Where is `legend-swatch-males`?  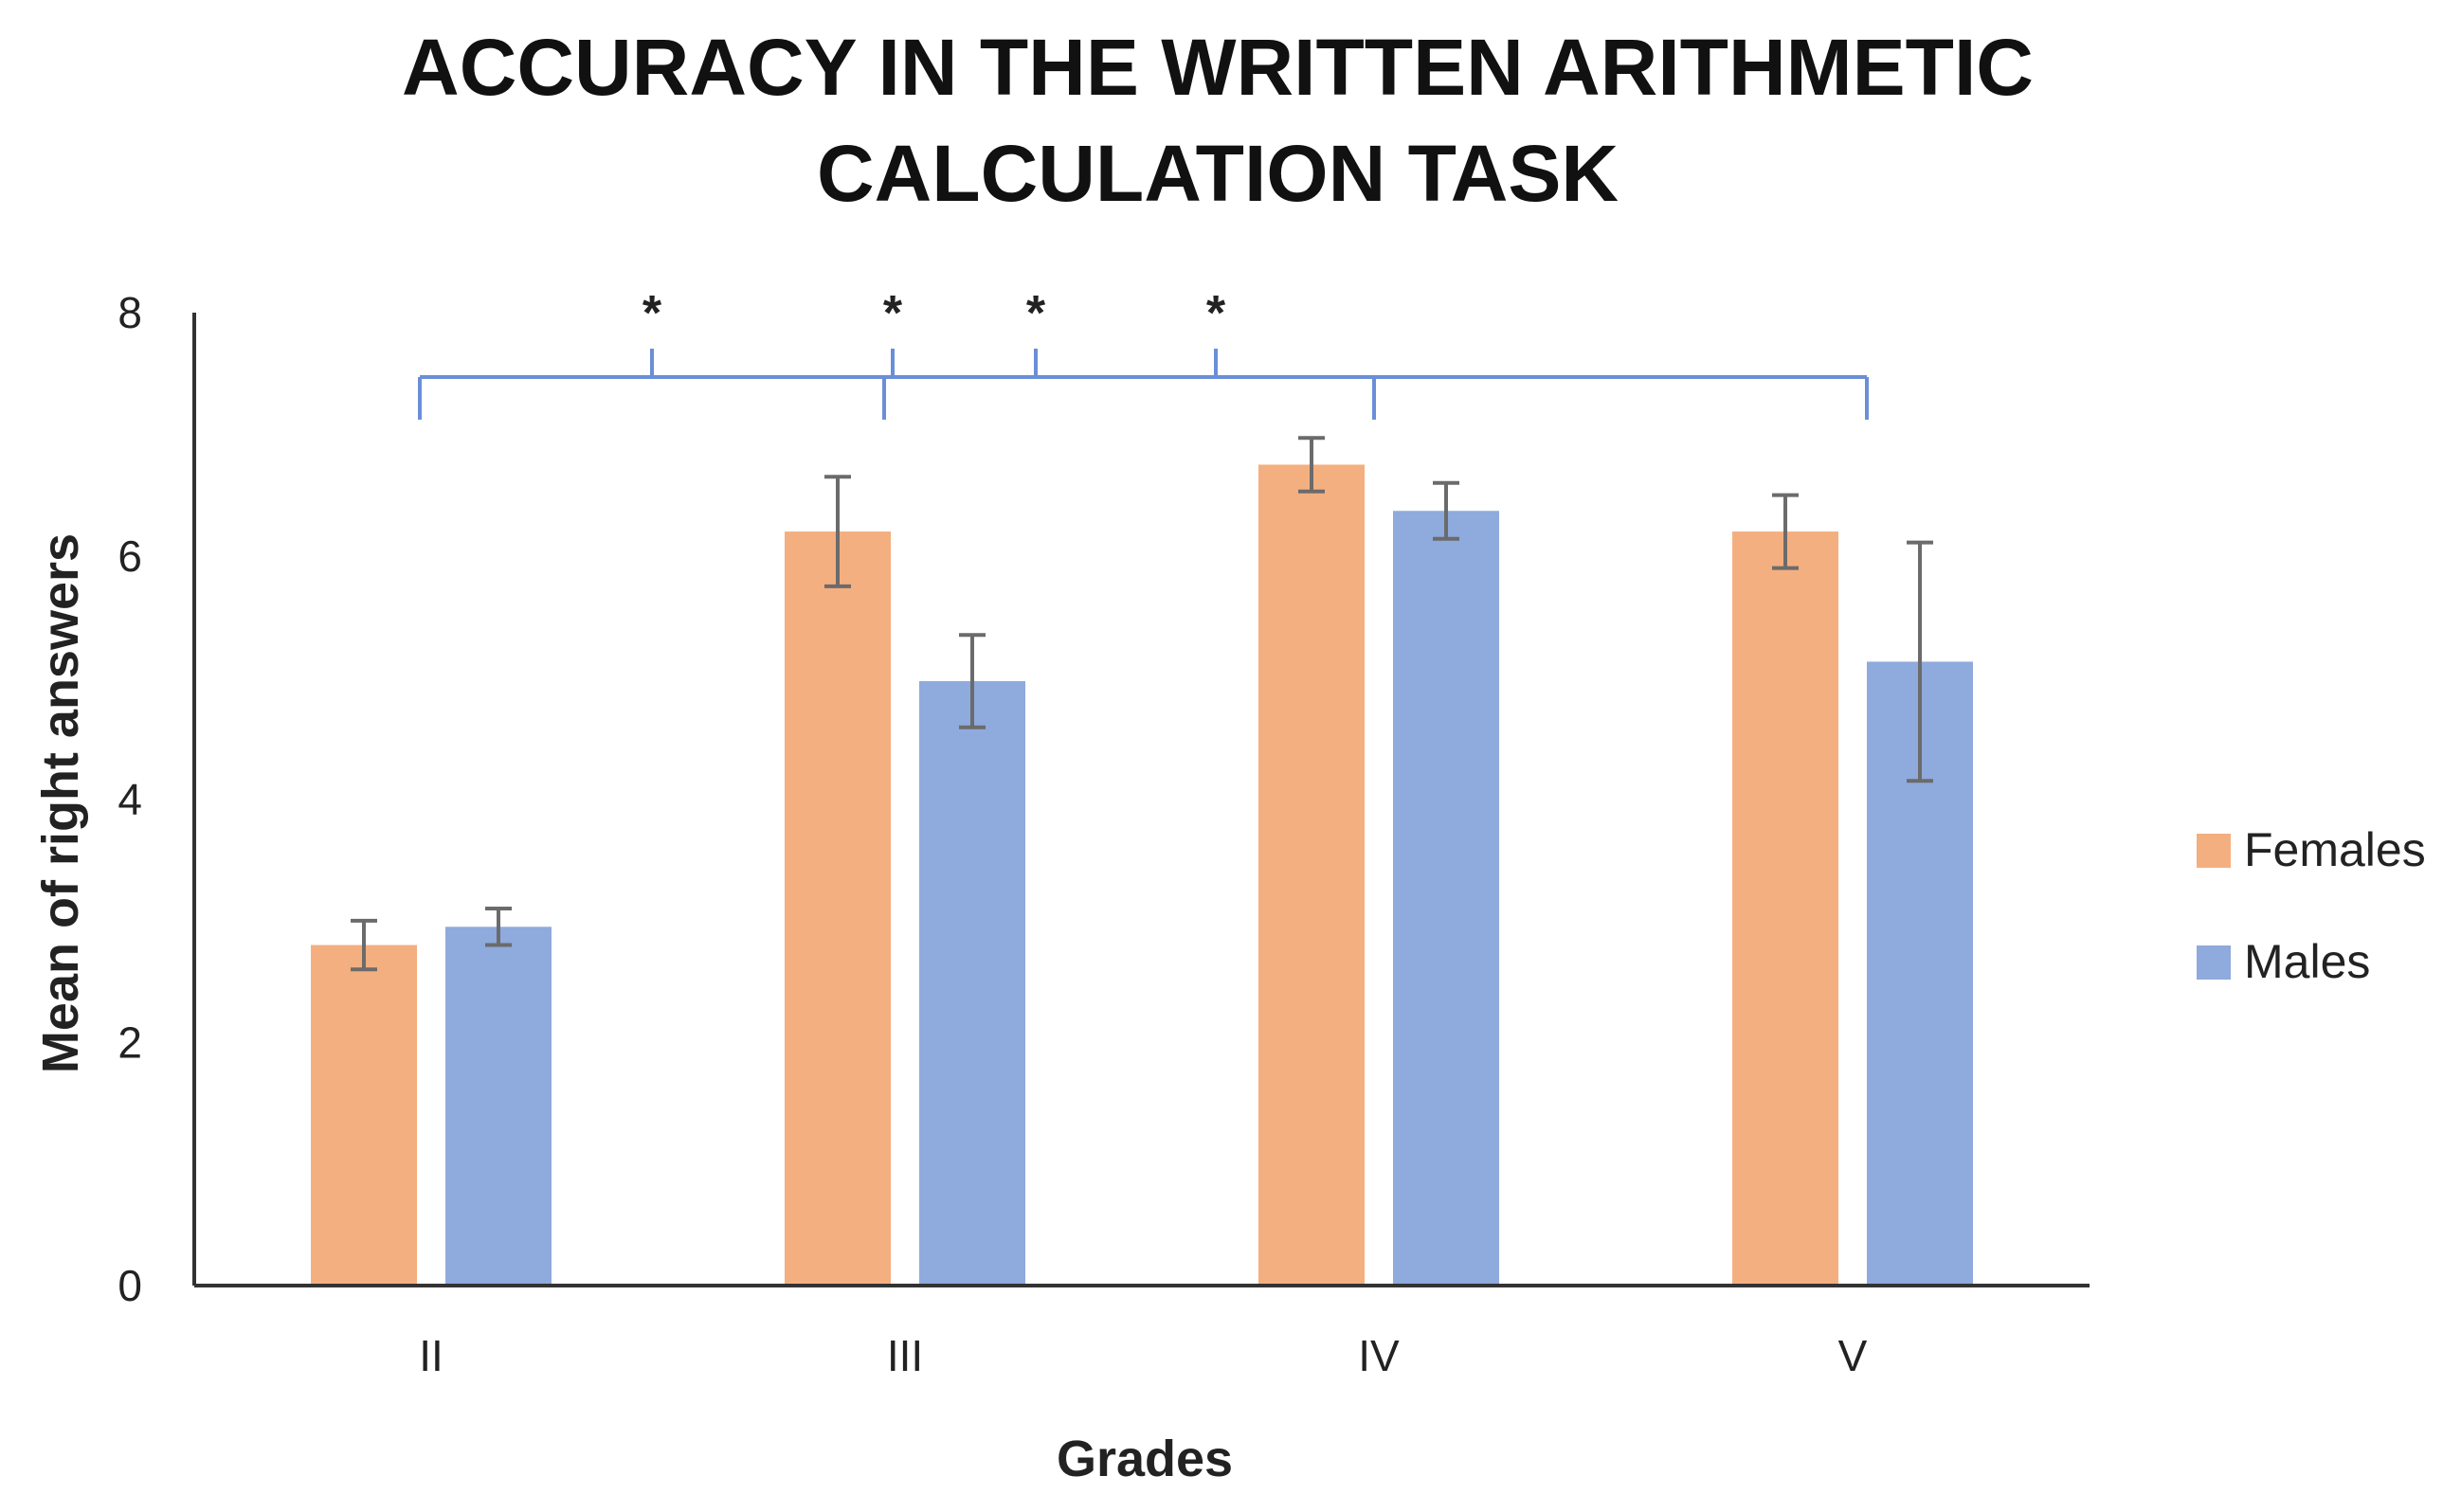 legend-swatch-males is located at coordinates (2214, 962).